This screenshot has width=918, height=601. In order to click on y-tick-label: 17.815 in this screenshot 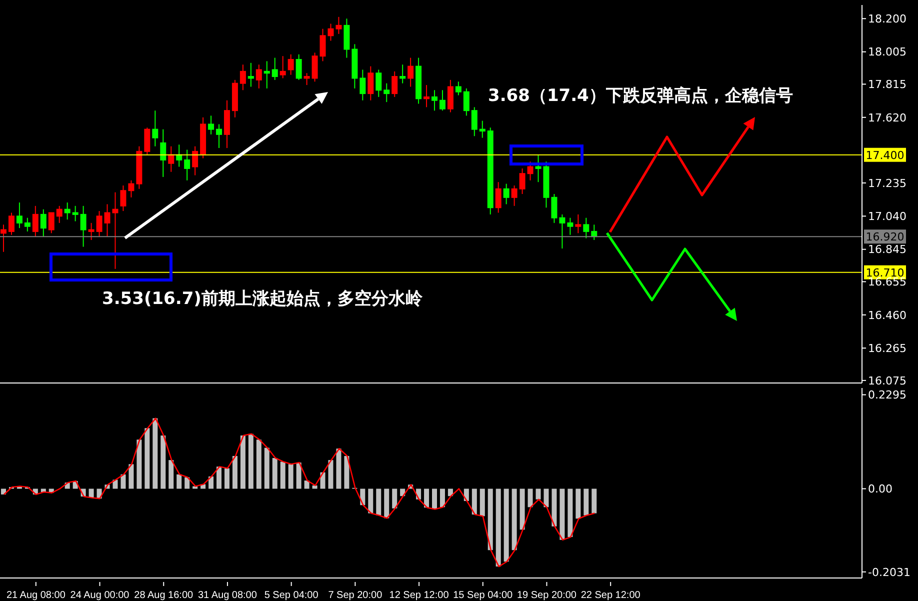, I will do `click(887, 85)`.